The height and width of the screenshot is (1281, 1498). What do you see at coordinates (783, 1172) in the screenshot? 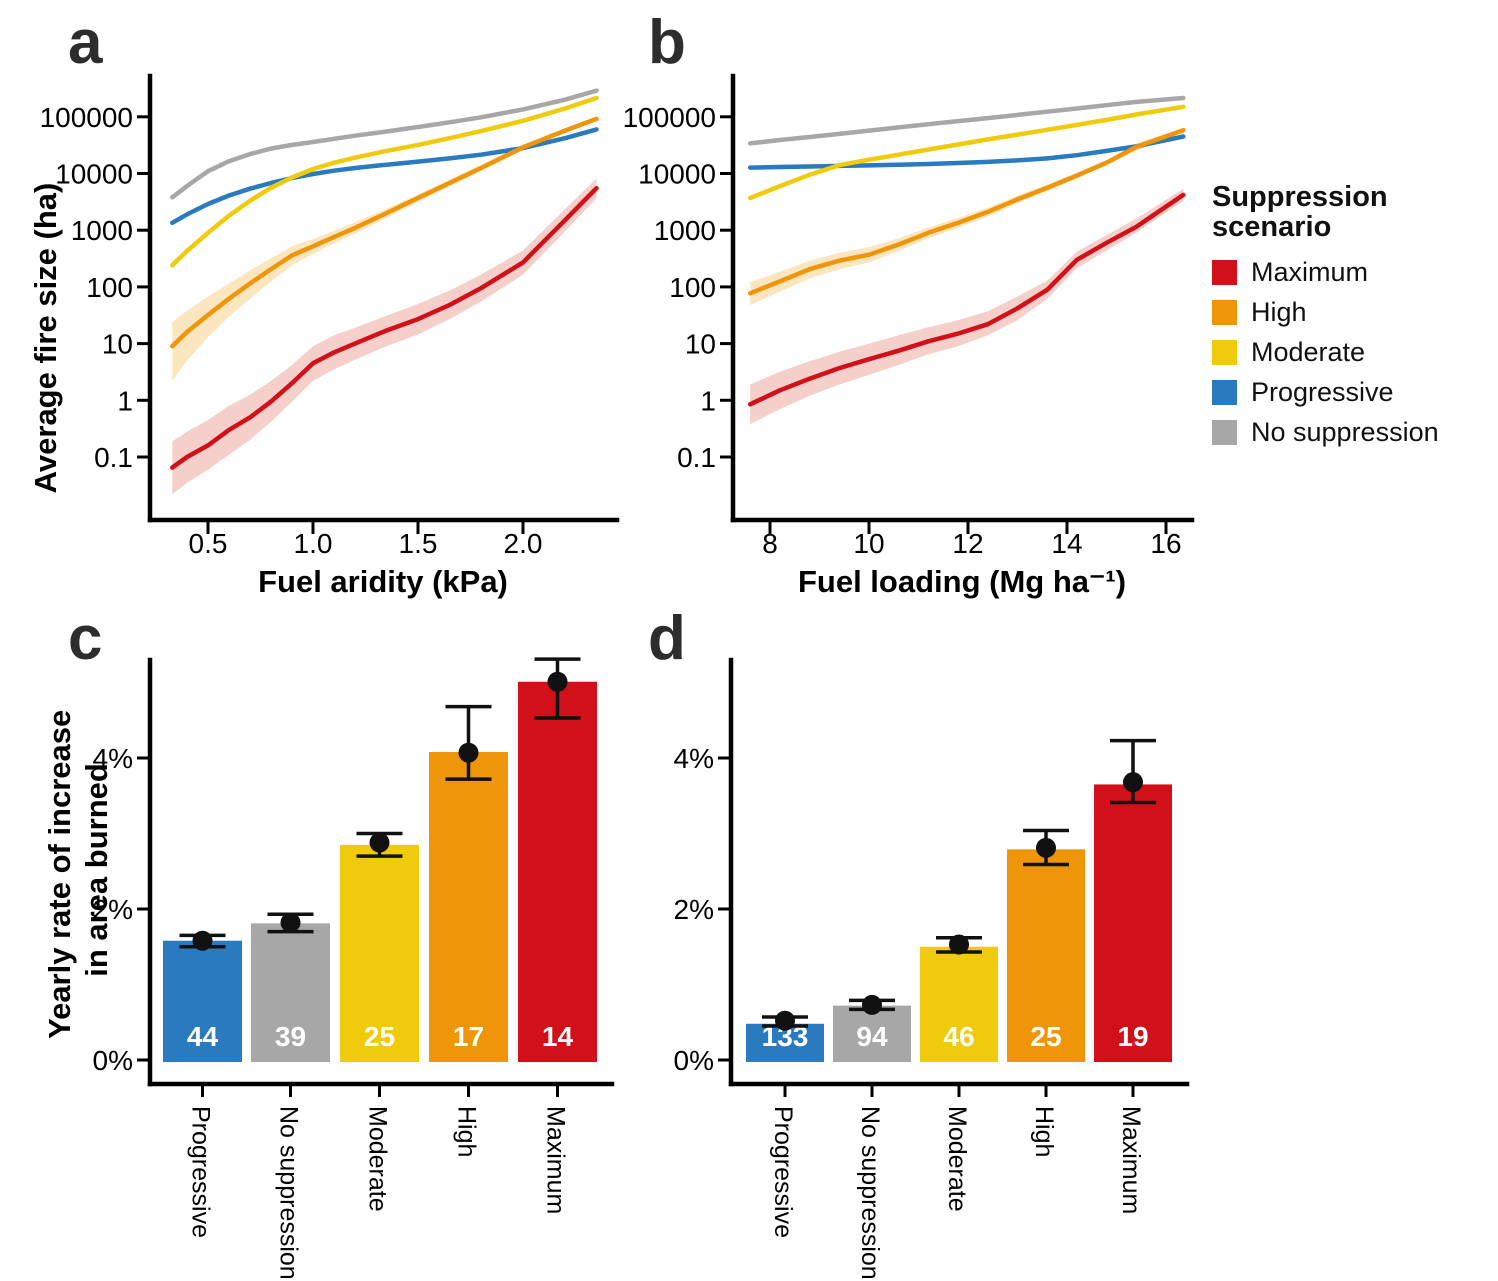
I see `x-category-label-progressive: Progressive` at bounding box center [783, 1172].